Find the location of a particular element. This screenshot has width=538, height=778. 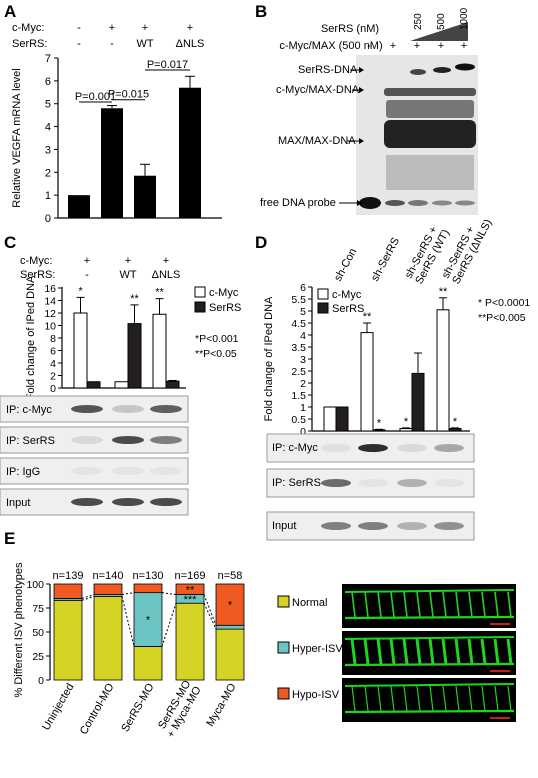

c-ytick-label: 16 is located at coordinates (50, 289).